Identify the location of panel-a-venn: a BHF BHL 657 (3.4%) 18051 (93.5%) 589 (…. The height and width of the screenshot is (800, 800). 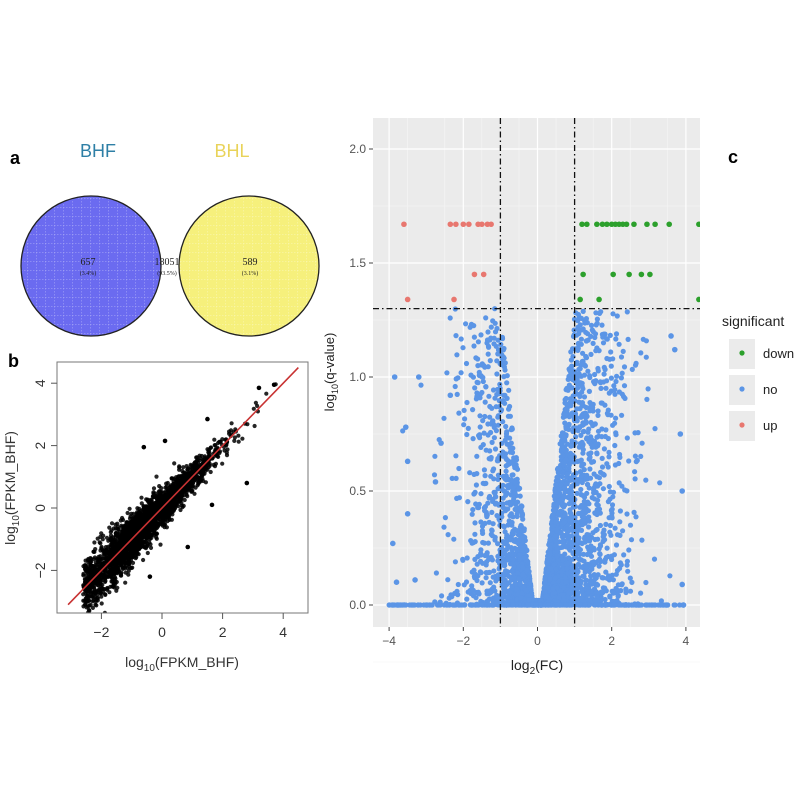
(165, 239).